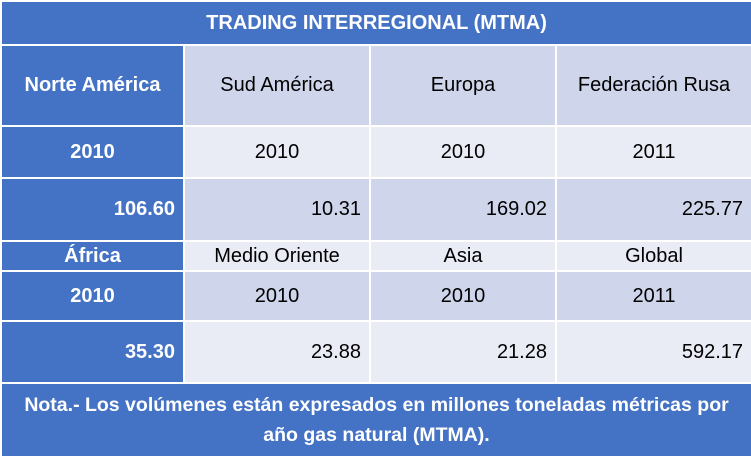  What do you see at coordinates (277, 85) in the screenshot?
I see `region-cell: Sud América` at bounding box center [277, 85].